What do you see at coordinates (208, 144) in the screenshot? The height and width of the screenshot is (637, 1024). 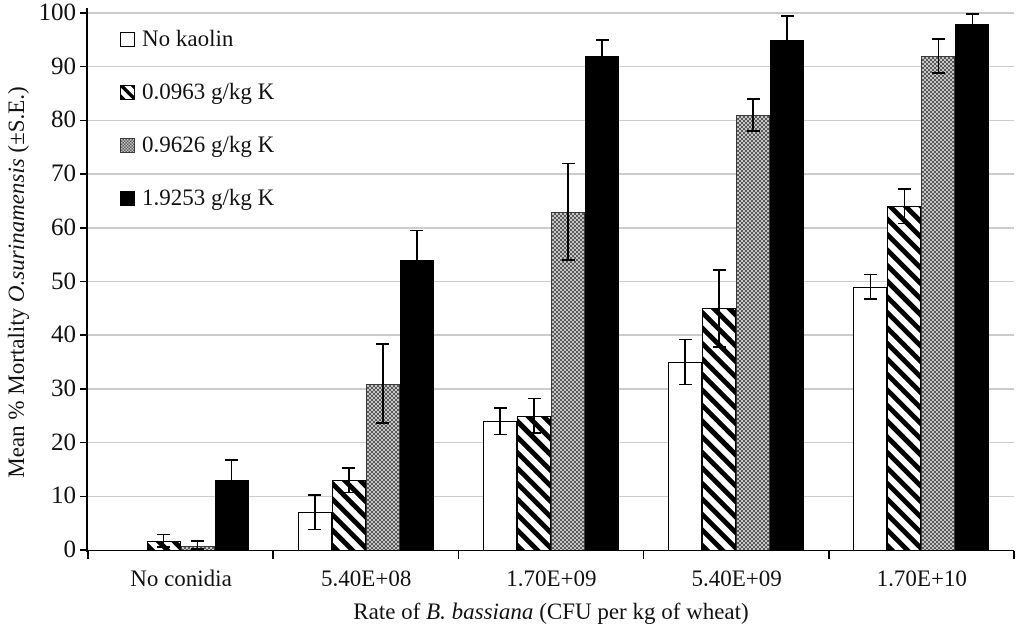 I see `legend-label: 0.9626 g/kg K` at bounding box center [208, 144].